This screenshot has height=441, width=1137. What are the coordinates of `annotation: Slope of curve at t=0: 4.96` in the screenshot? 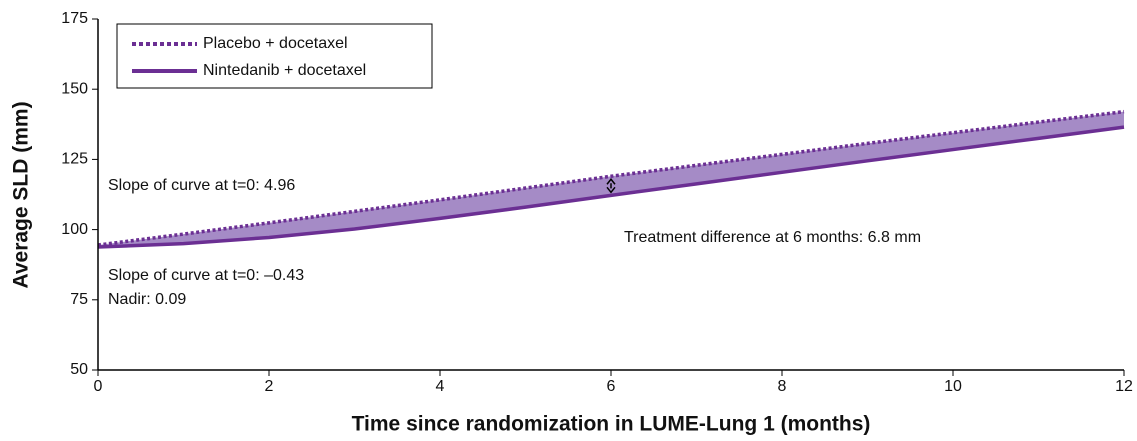 It's located at (201, 185).